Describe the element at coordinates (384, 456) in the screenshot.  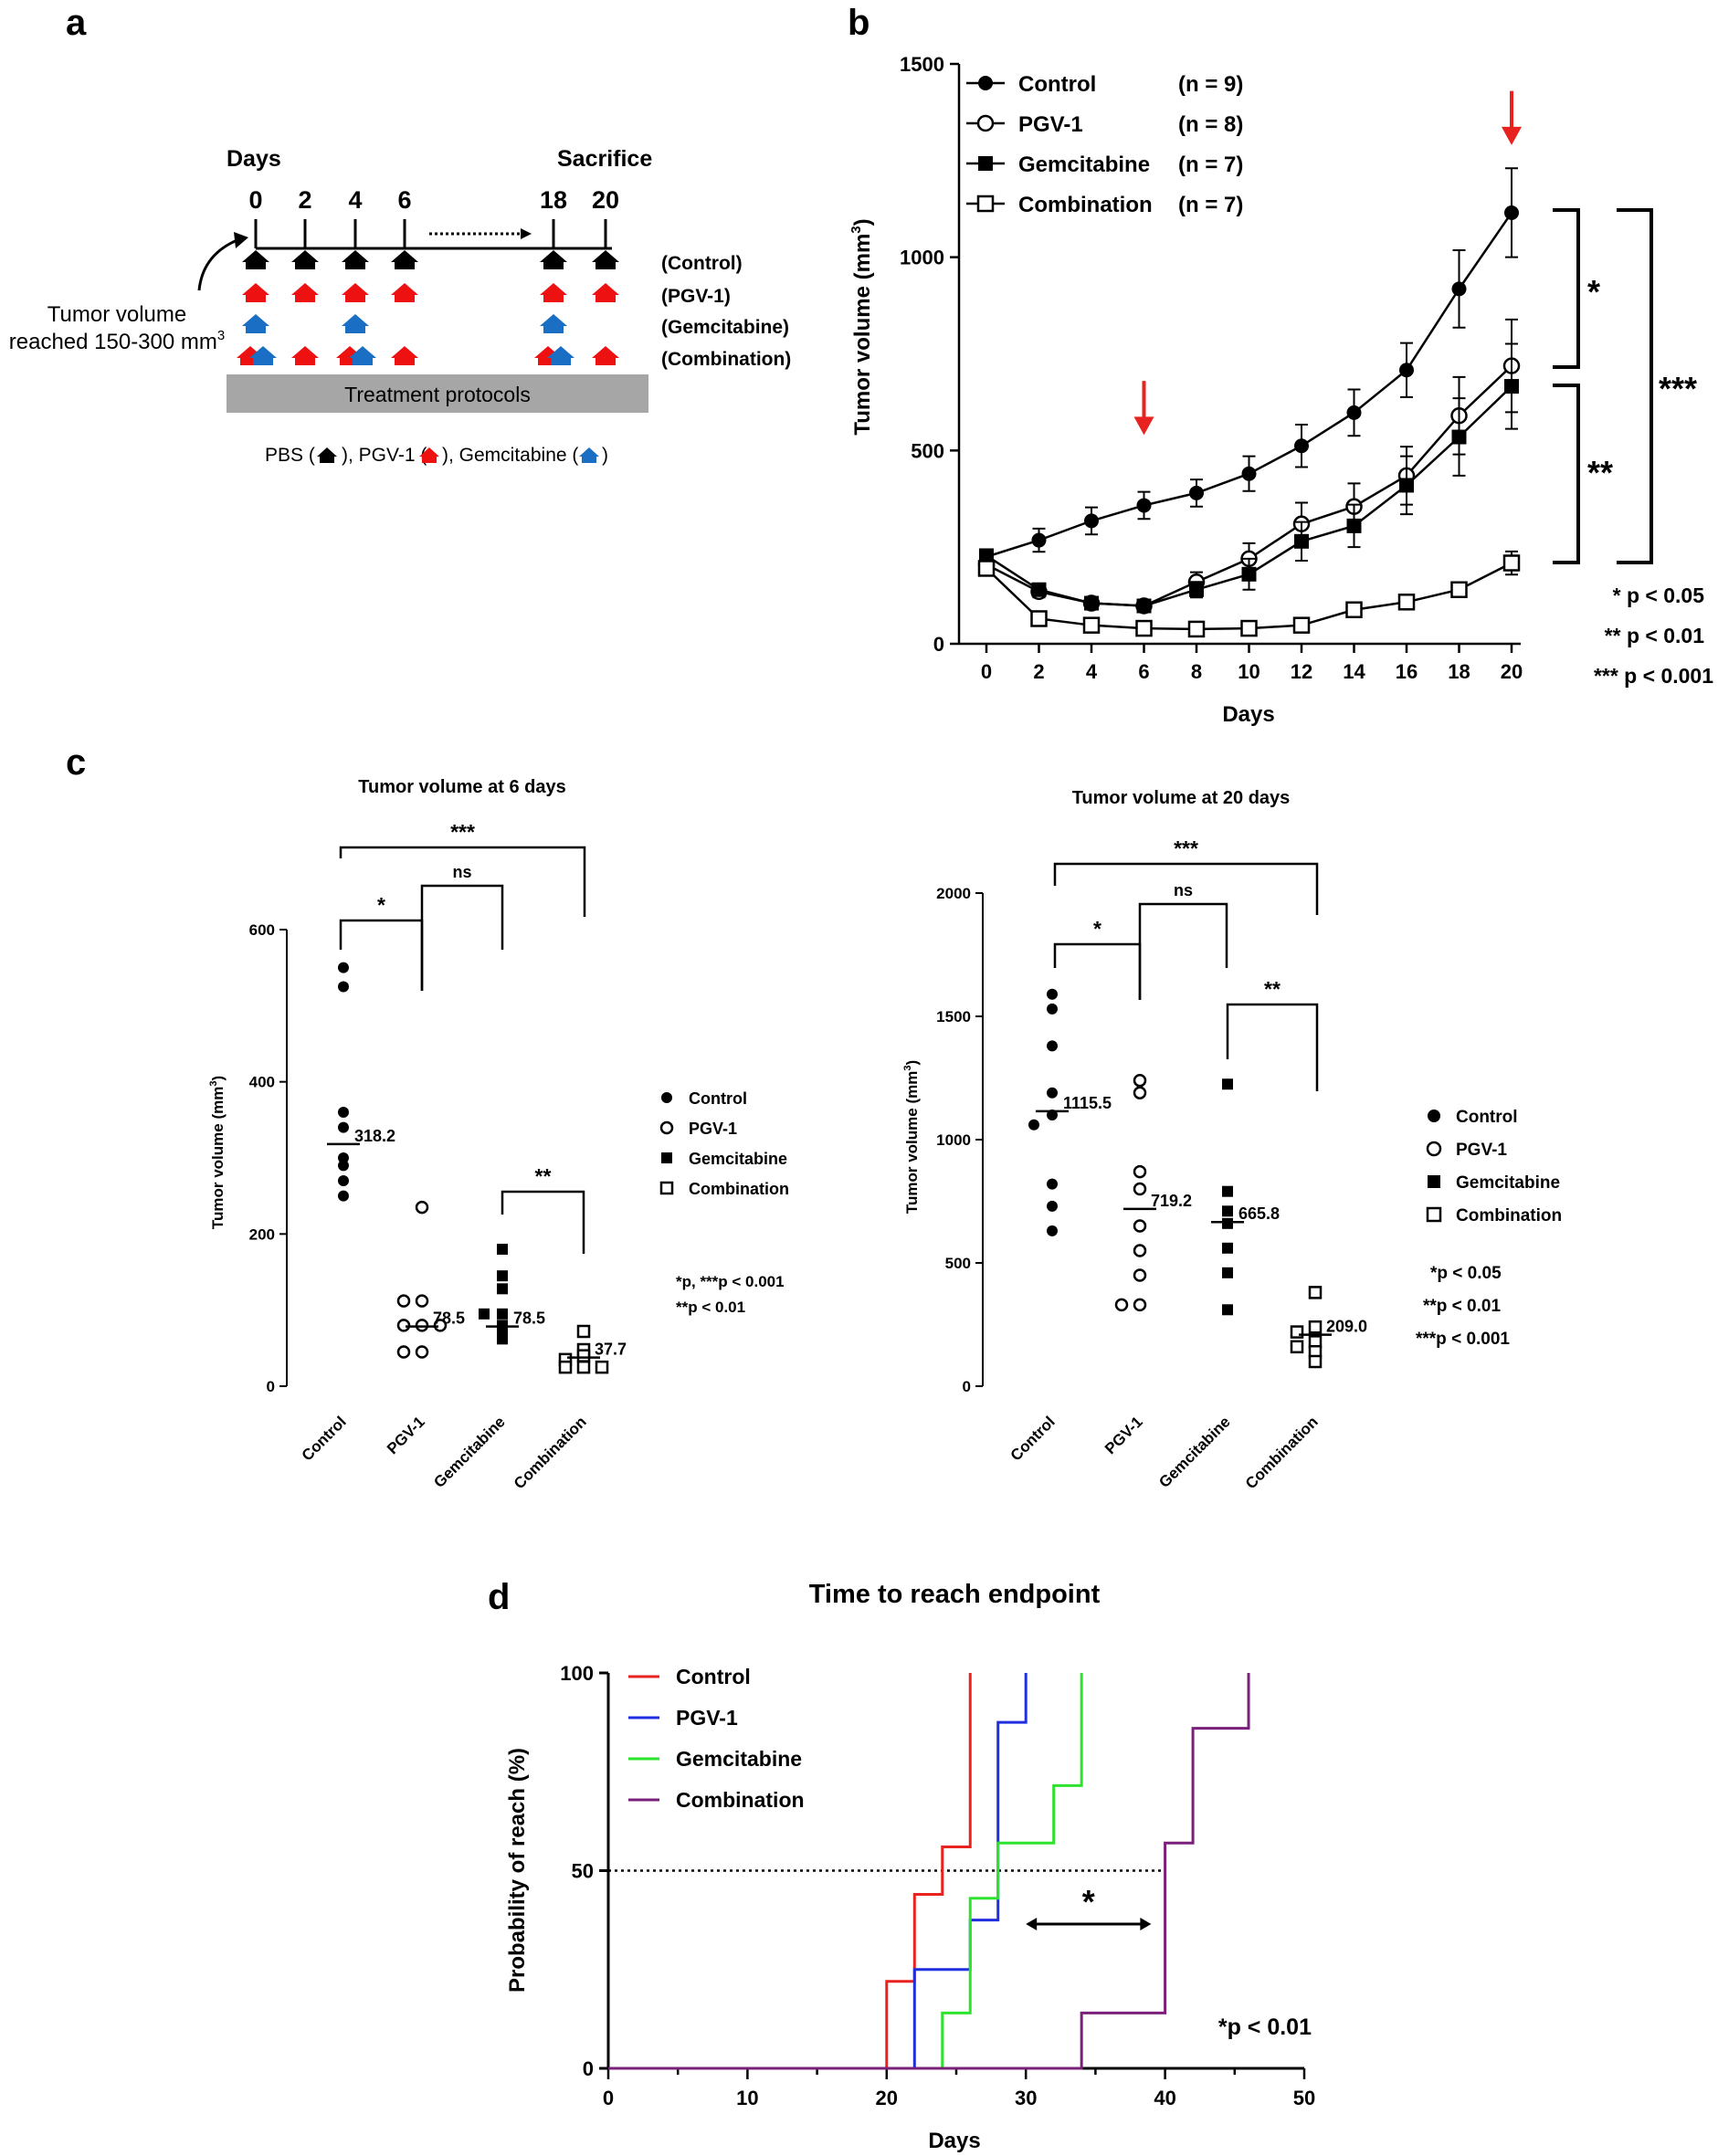
I see `dose-legend-pgv: ), PGV-1 (` at that location.